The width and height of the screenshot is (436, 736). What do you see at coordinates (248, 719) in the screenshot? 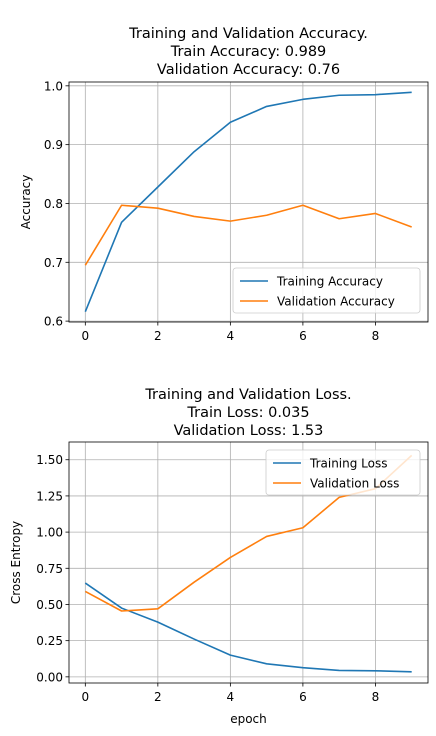
I see `x-axis-label: epoch` at bounding box center [248, 719].